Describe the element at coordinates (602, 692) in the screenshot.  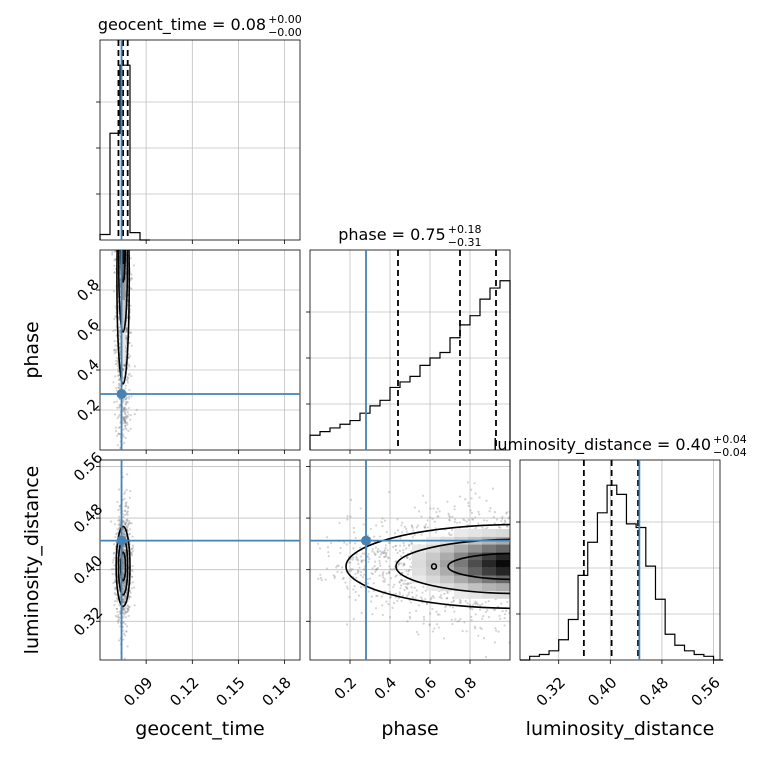
I see `tick-label-x-luminosity_distance: 0.40` at that location.